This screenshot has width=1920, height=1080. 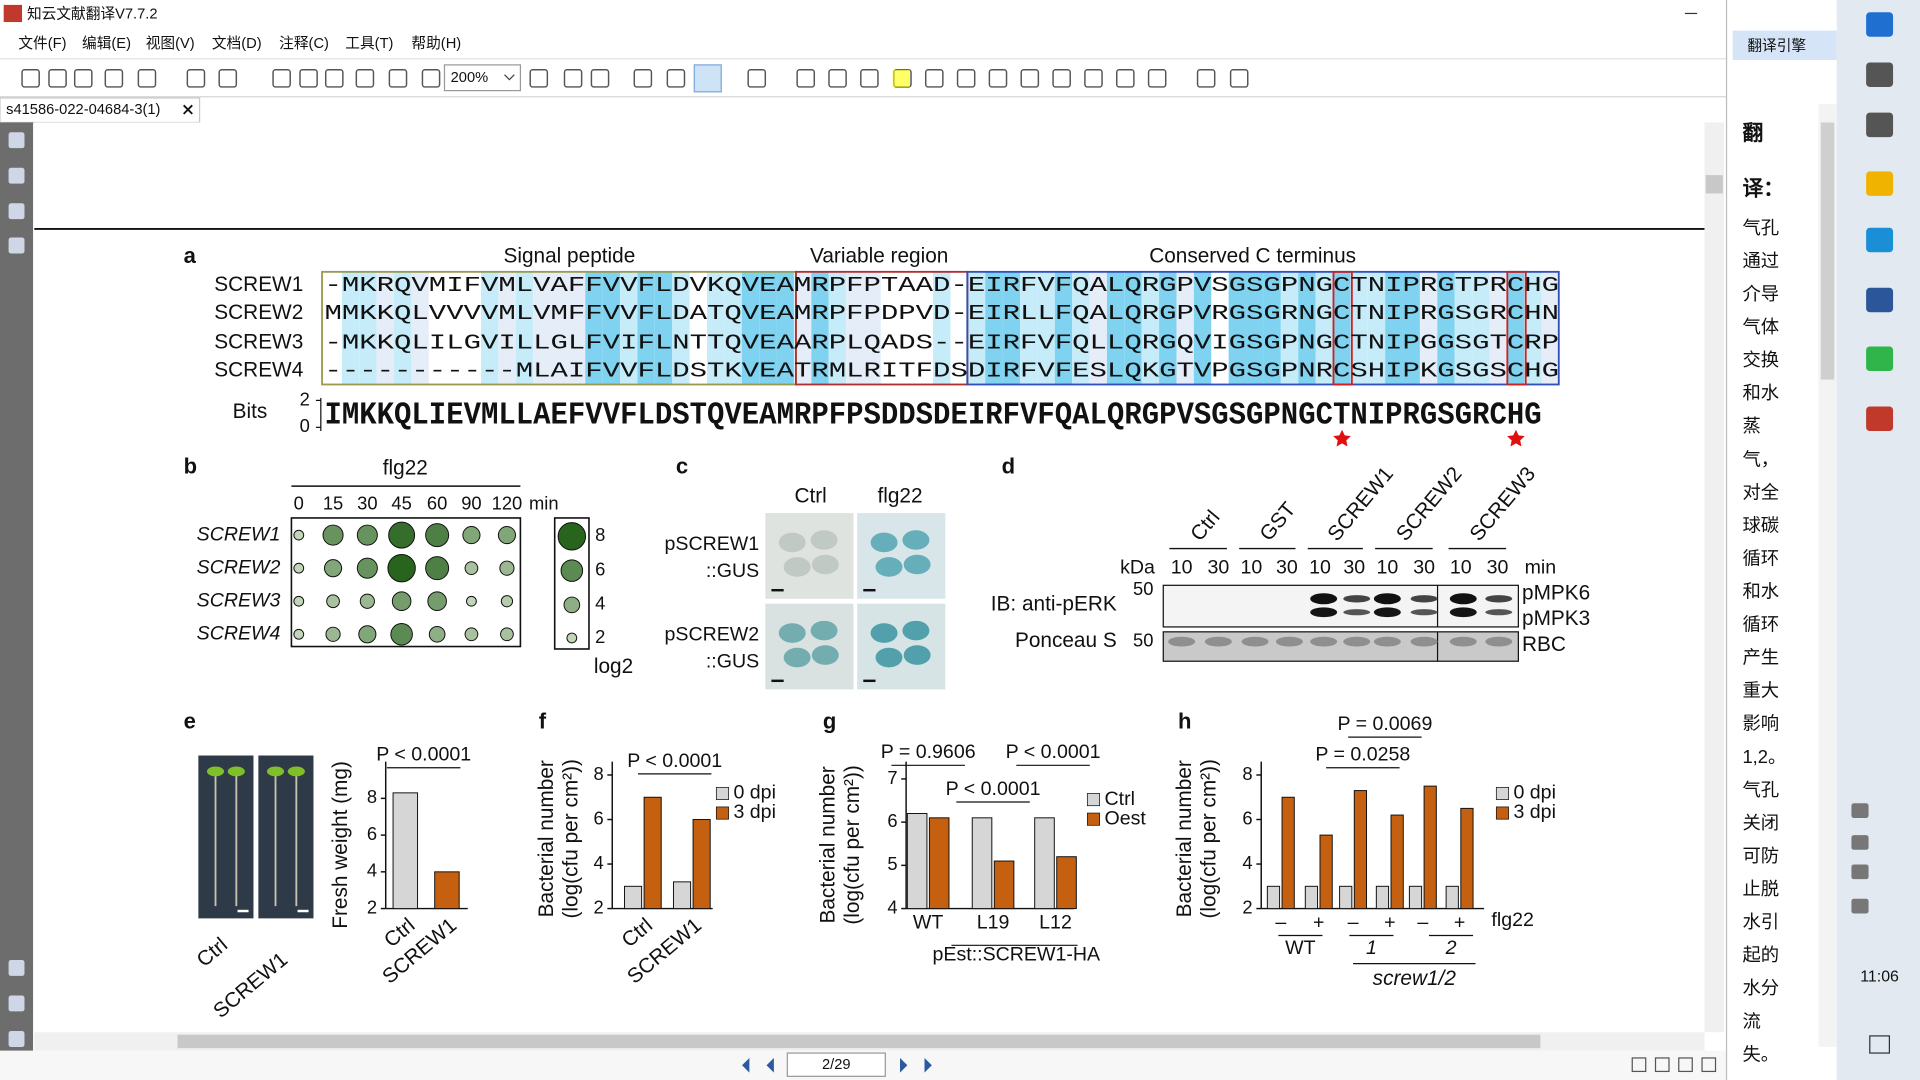 What do you see at coordinates (572, 570) in the screenshot?
I see `legend-dot` at bounding box center [572, 570].